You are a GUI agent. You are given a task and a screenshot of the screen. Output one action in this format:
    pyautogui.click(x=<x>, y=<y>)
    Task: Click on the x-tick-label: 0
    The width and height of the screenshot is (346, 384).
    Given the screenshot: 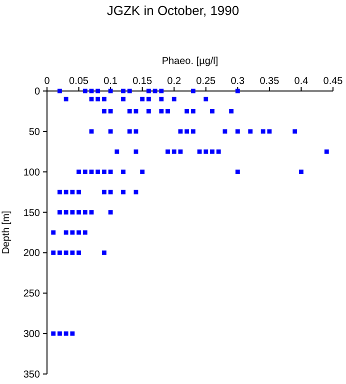 What is the action you would take?
    pyautogui.click(x=47, y=81)
    